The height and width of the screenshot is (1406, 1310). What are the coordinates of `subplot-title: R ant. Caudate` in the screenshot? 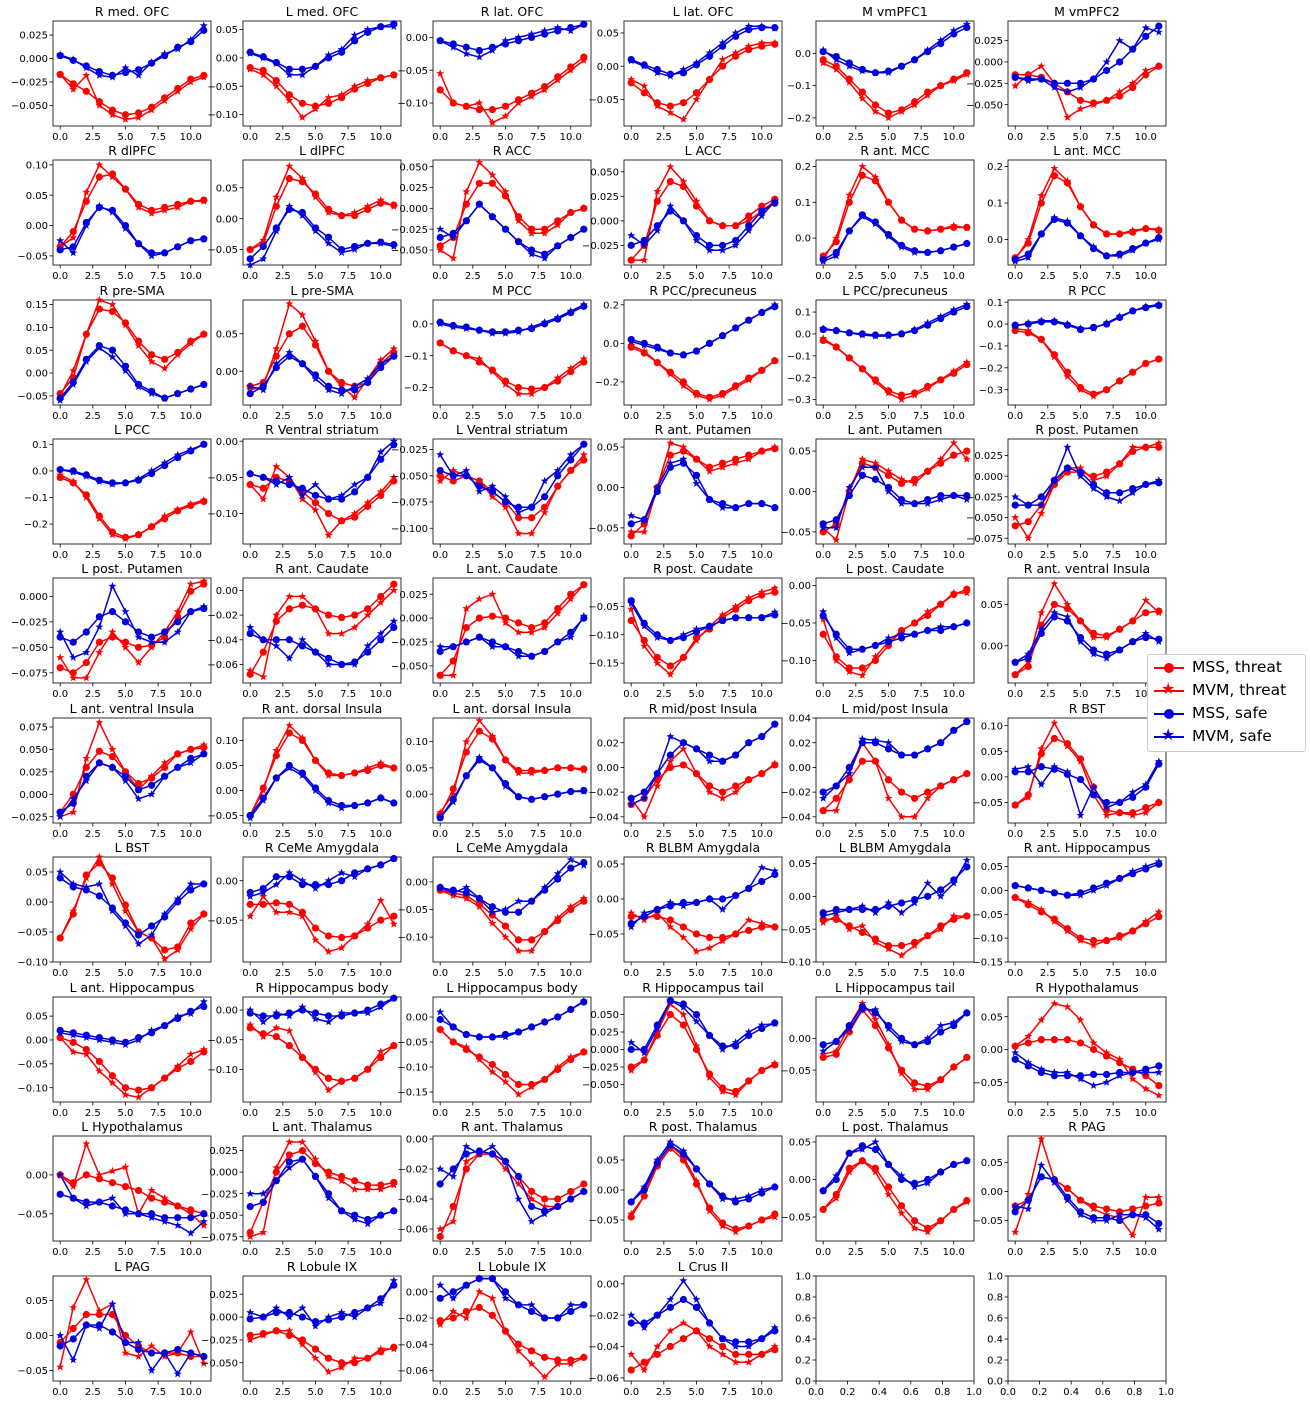 It's located at (322, 568).